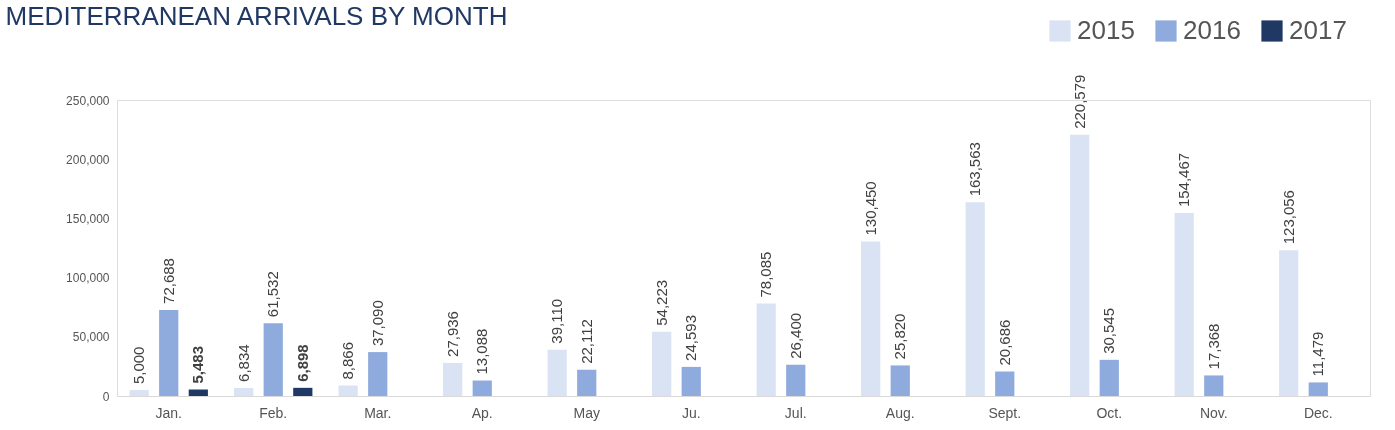 The width and height of the screenshot is (1395, 430). What do you see at coordinates (256, 15) in the screenshot?
I see `chart-title: MEDITERRANEAN ARRIVALS BY MONTH` at bounding box center [256, 15].